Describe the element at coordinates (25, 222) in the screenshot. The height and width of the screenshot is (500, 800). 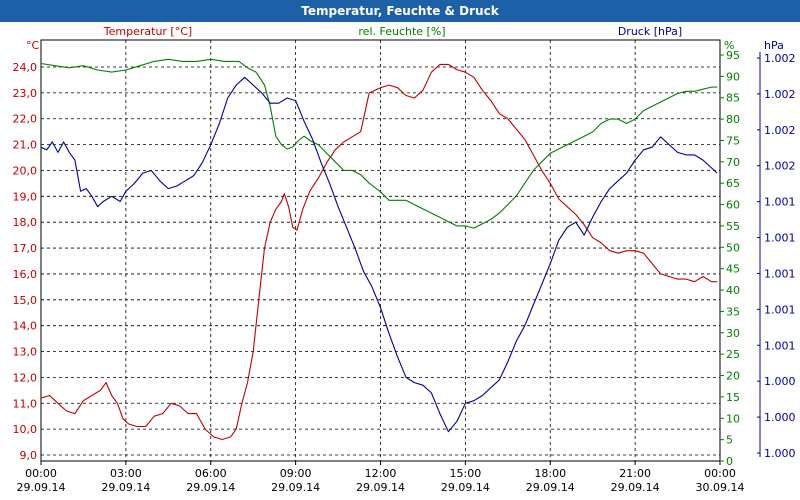
I see `temperature-tick-label: 18,0` at that location.